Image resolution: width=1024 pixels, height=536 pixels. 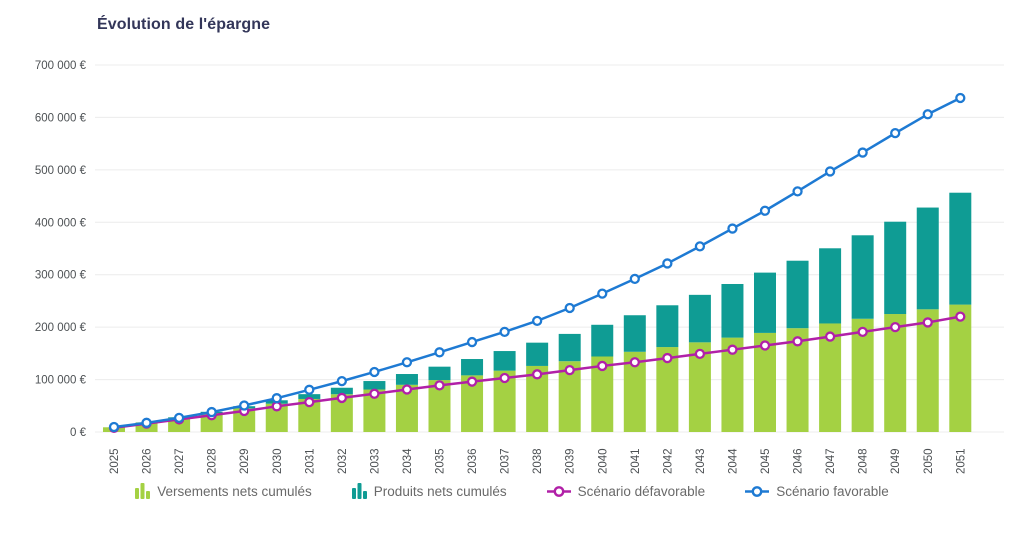 I want to click on bar-produits-2044, so click(x=732, y=310).